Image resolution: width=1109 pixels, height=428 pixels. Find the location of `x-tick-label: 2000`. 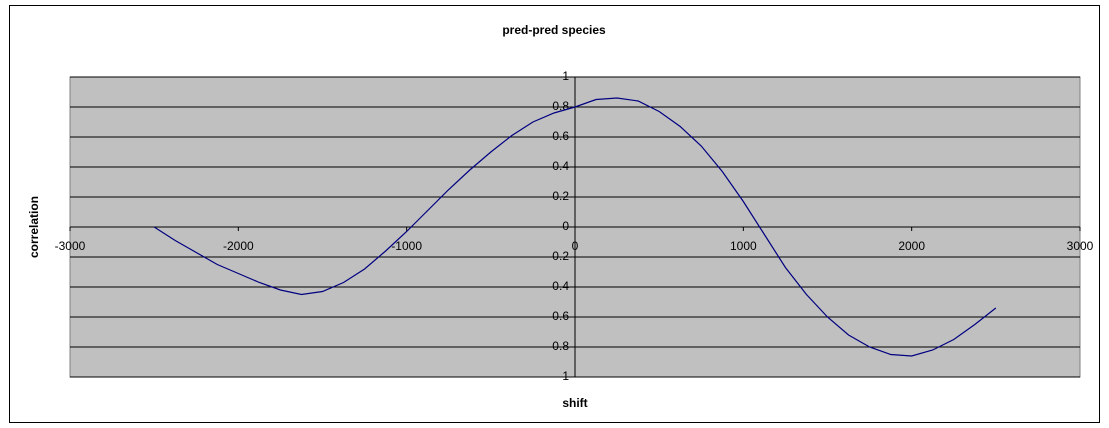

x-tick-label: 2000 is located at coordinates (911, 246).